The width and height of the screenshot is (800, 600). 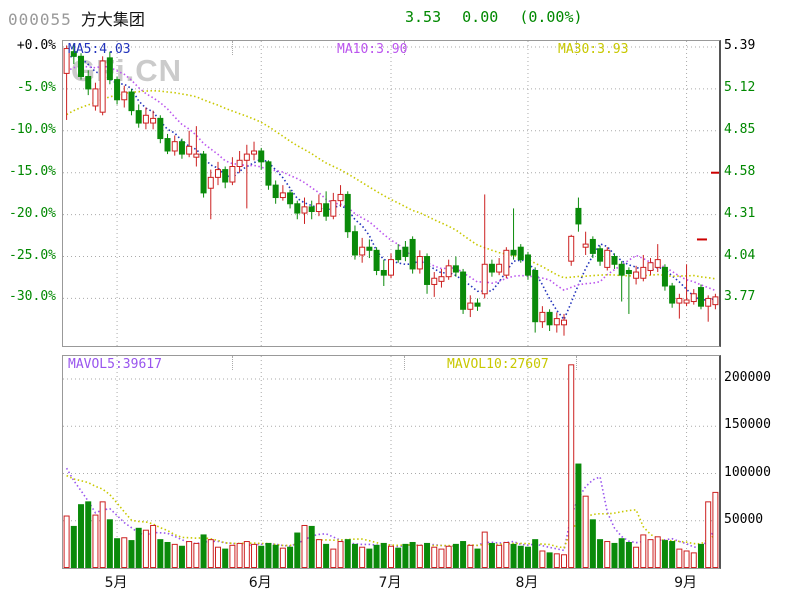 I want to click on quote-summary: 3.53 0.00 (0.00%), so click(x=500, y=17).